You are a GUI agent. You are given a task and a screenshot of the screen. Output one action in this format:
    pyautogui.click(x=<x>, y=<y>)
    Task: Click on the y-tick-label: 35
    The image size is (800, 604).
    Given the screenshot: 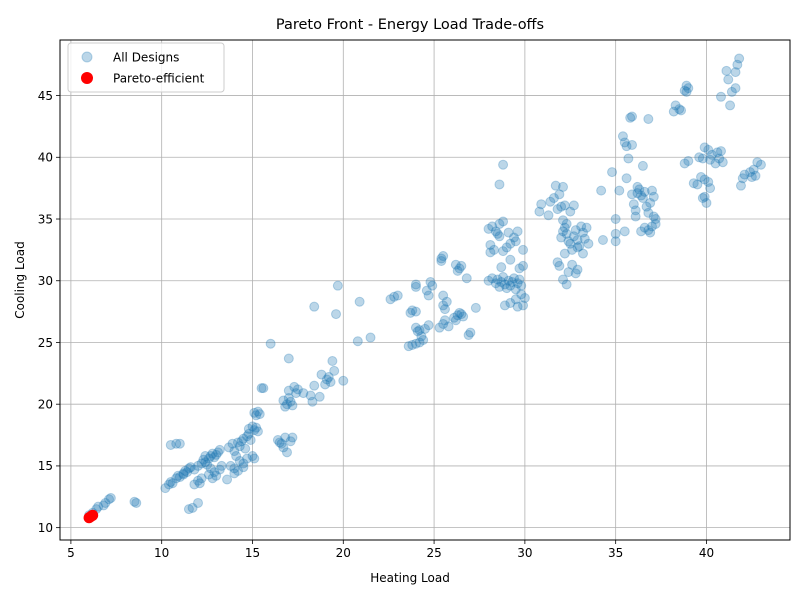 What is the action you would take?
    pyautogui.click(x=45, y=219)
    